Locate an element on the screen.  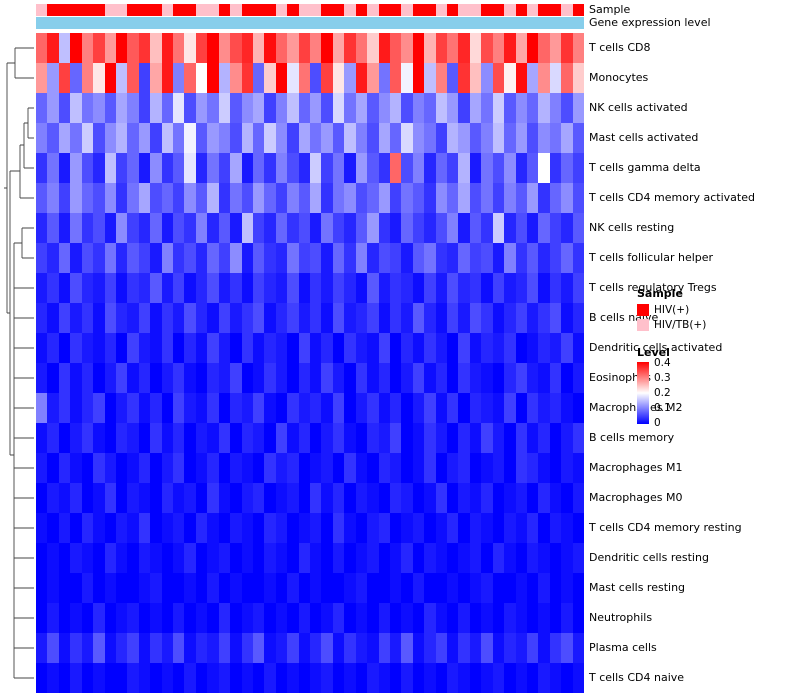
level-legend: Level 0.4 0.3 0.2 0.1 0 is located at coordinates (717, 390).